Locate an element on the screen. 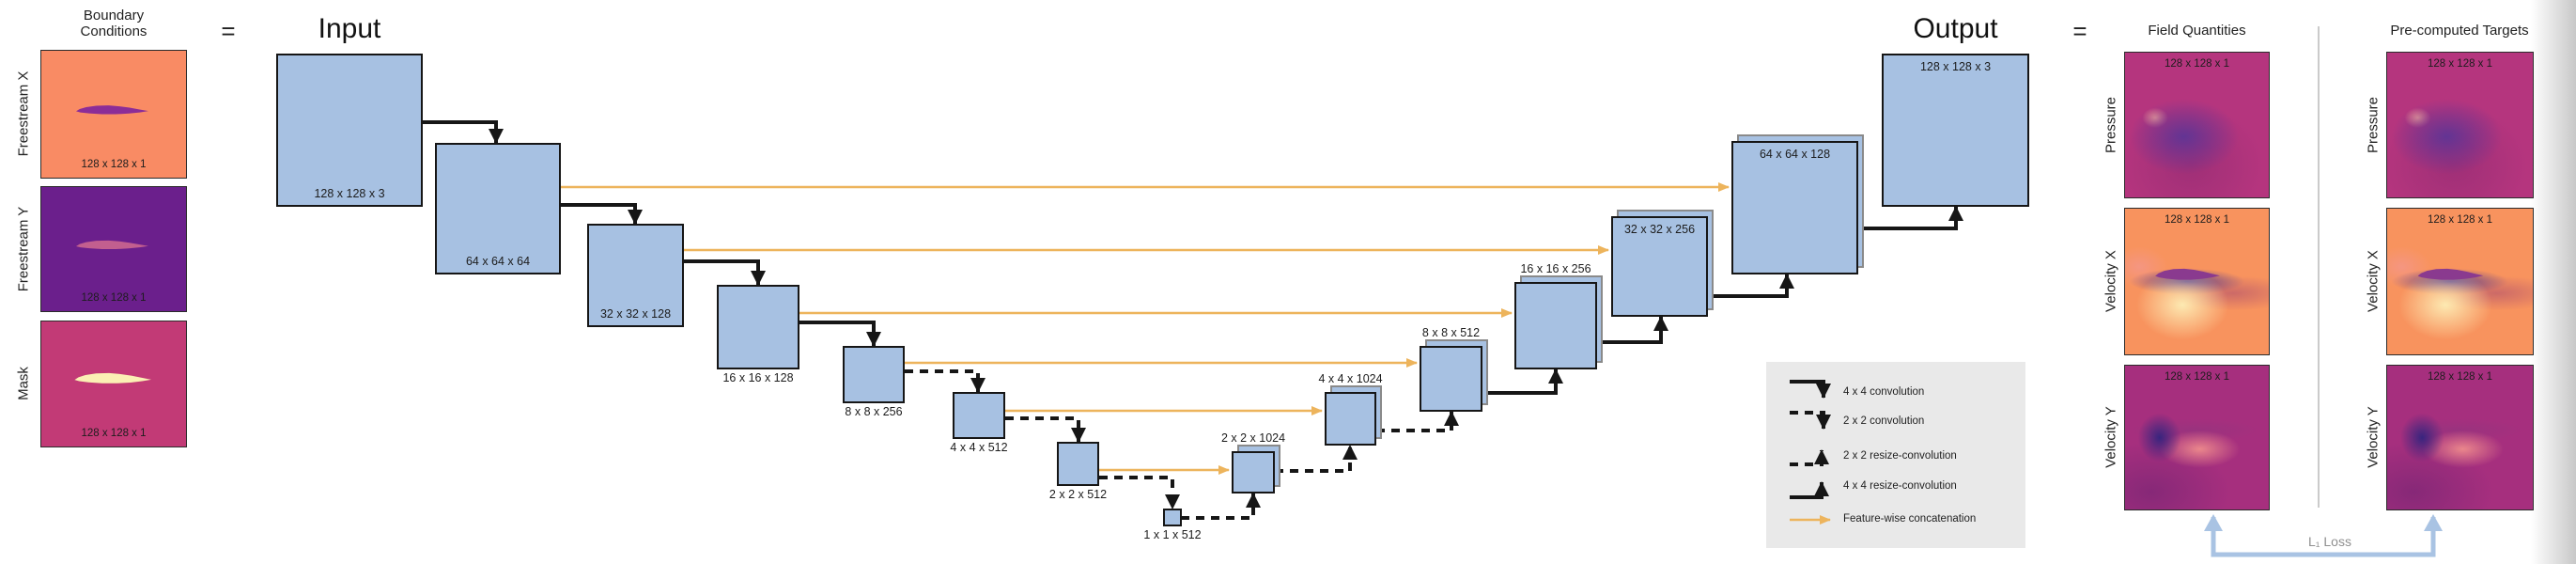  unet-box-dec-4: 4 x 4 x 1024 is located at coordinates (1351, 409).